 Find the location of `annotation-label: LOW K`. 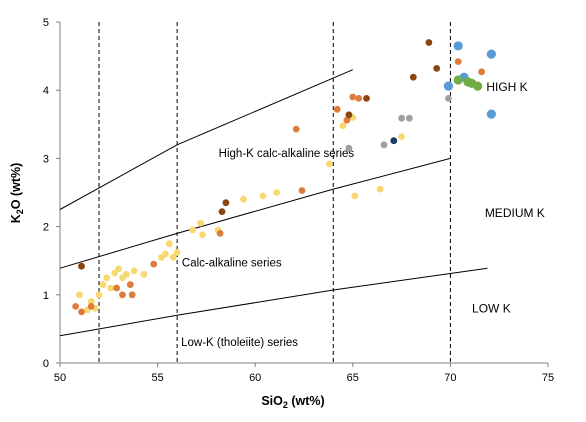

annotation-label: LOW K is located at coordinates (491, 308).